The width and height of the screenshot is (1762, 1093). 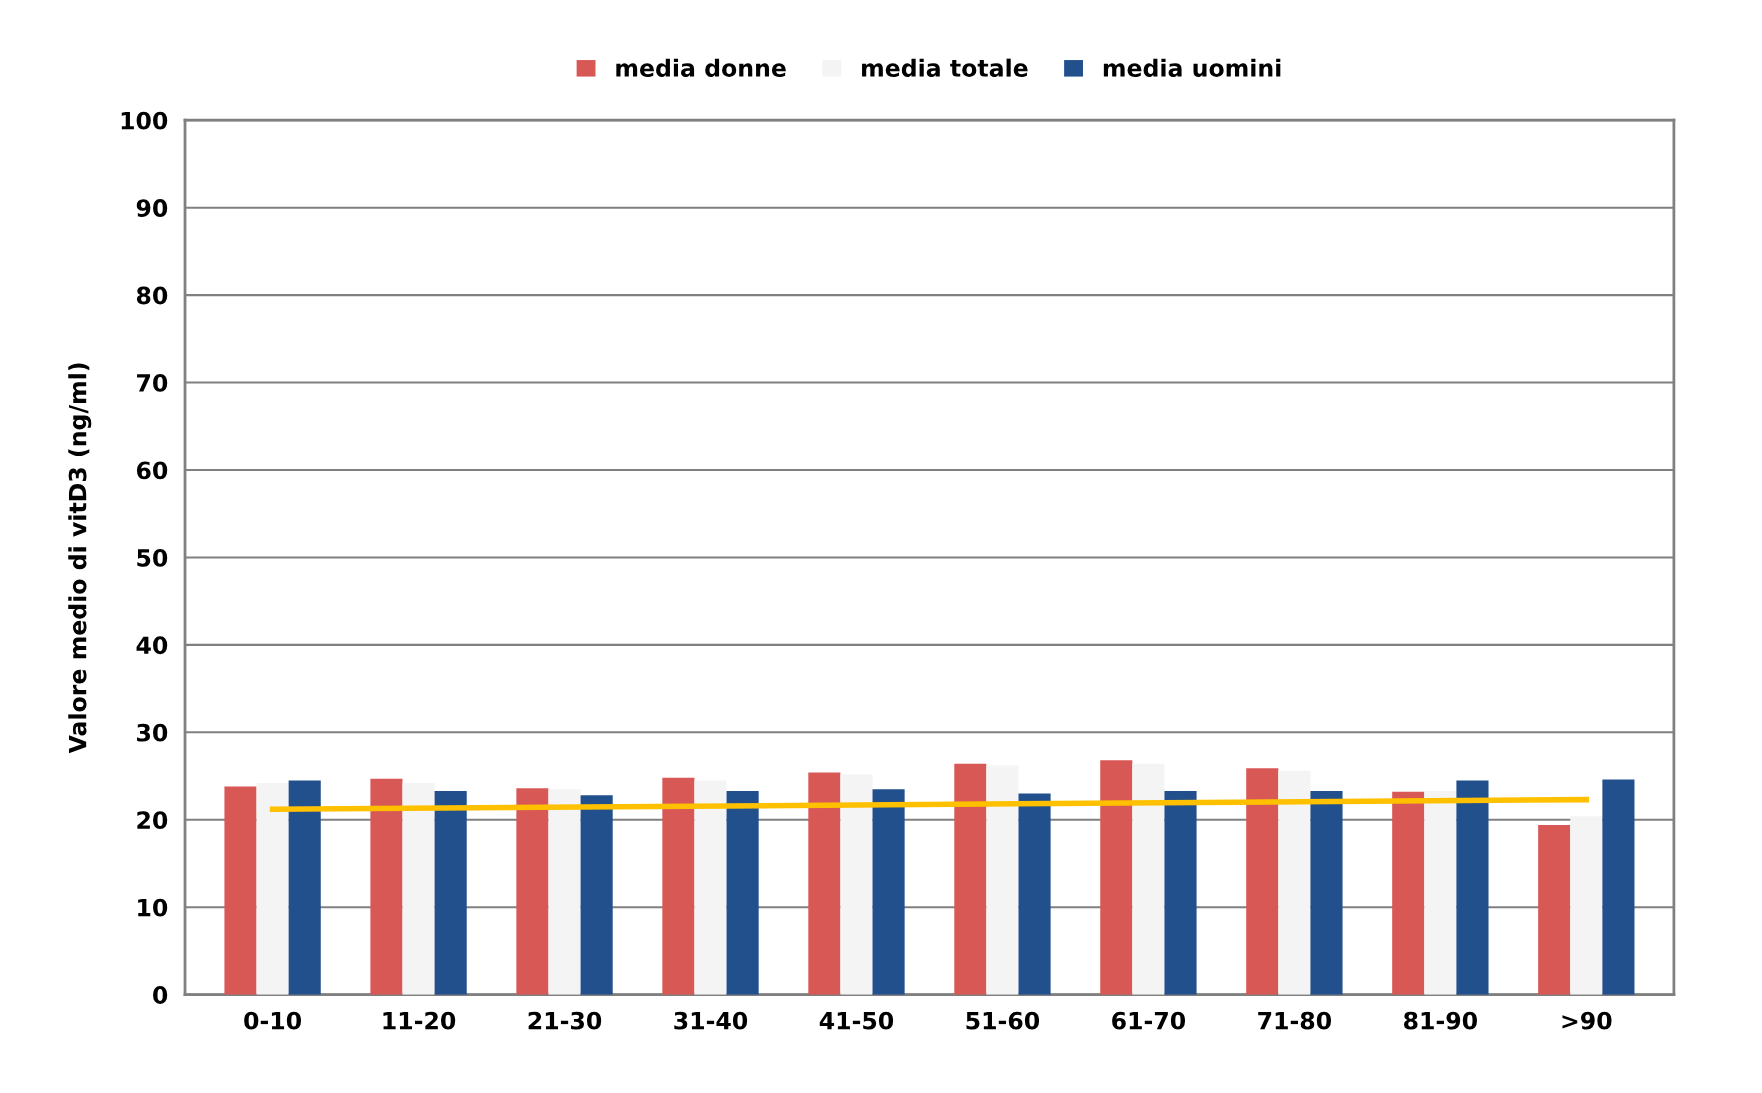 I want to click on x-tick-label: >90, so click(x=1587, y=1020).